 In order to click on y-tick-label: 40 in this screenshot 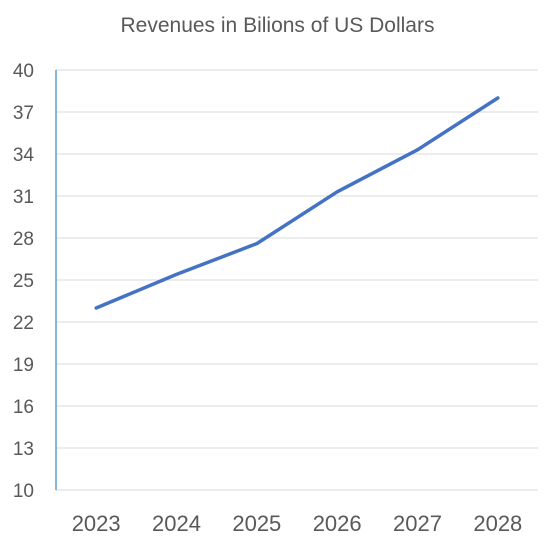, I will do `click(23, 71)`.